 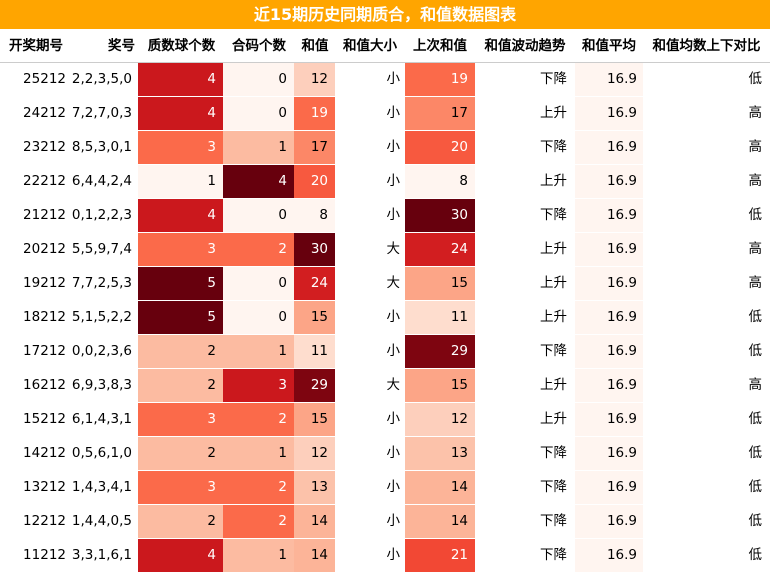 I want to click on cell-numbers: 7,2,7,0,3, so click(x=101, y=113).